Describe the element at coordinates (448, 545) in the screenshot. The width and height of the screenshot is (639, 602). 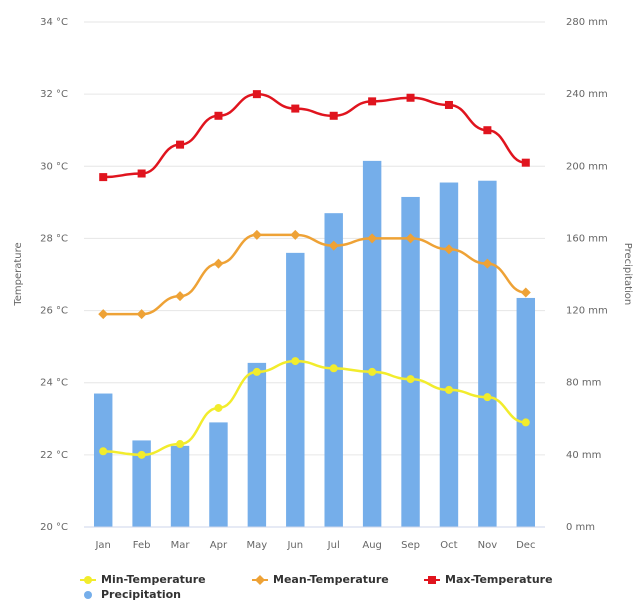
I see `x-tick-label: Oct` at that location.